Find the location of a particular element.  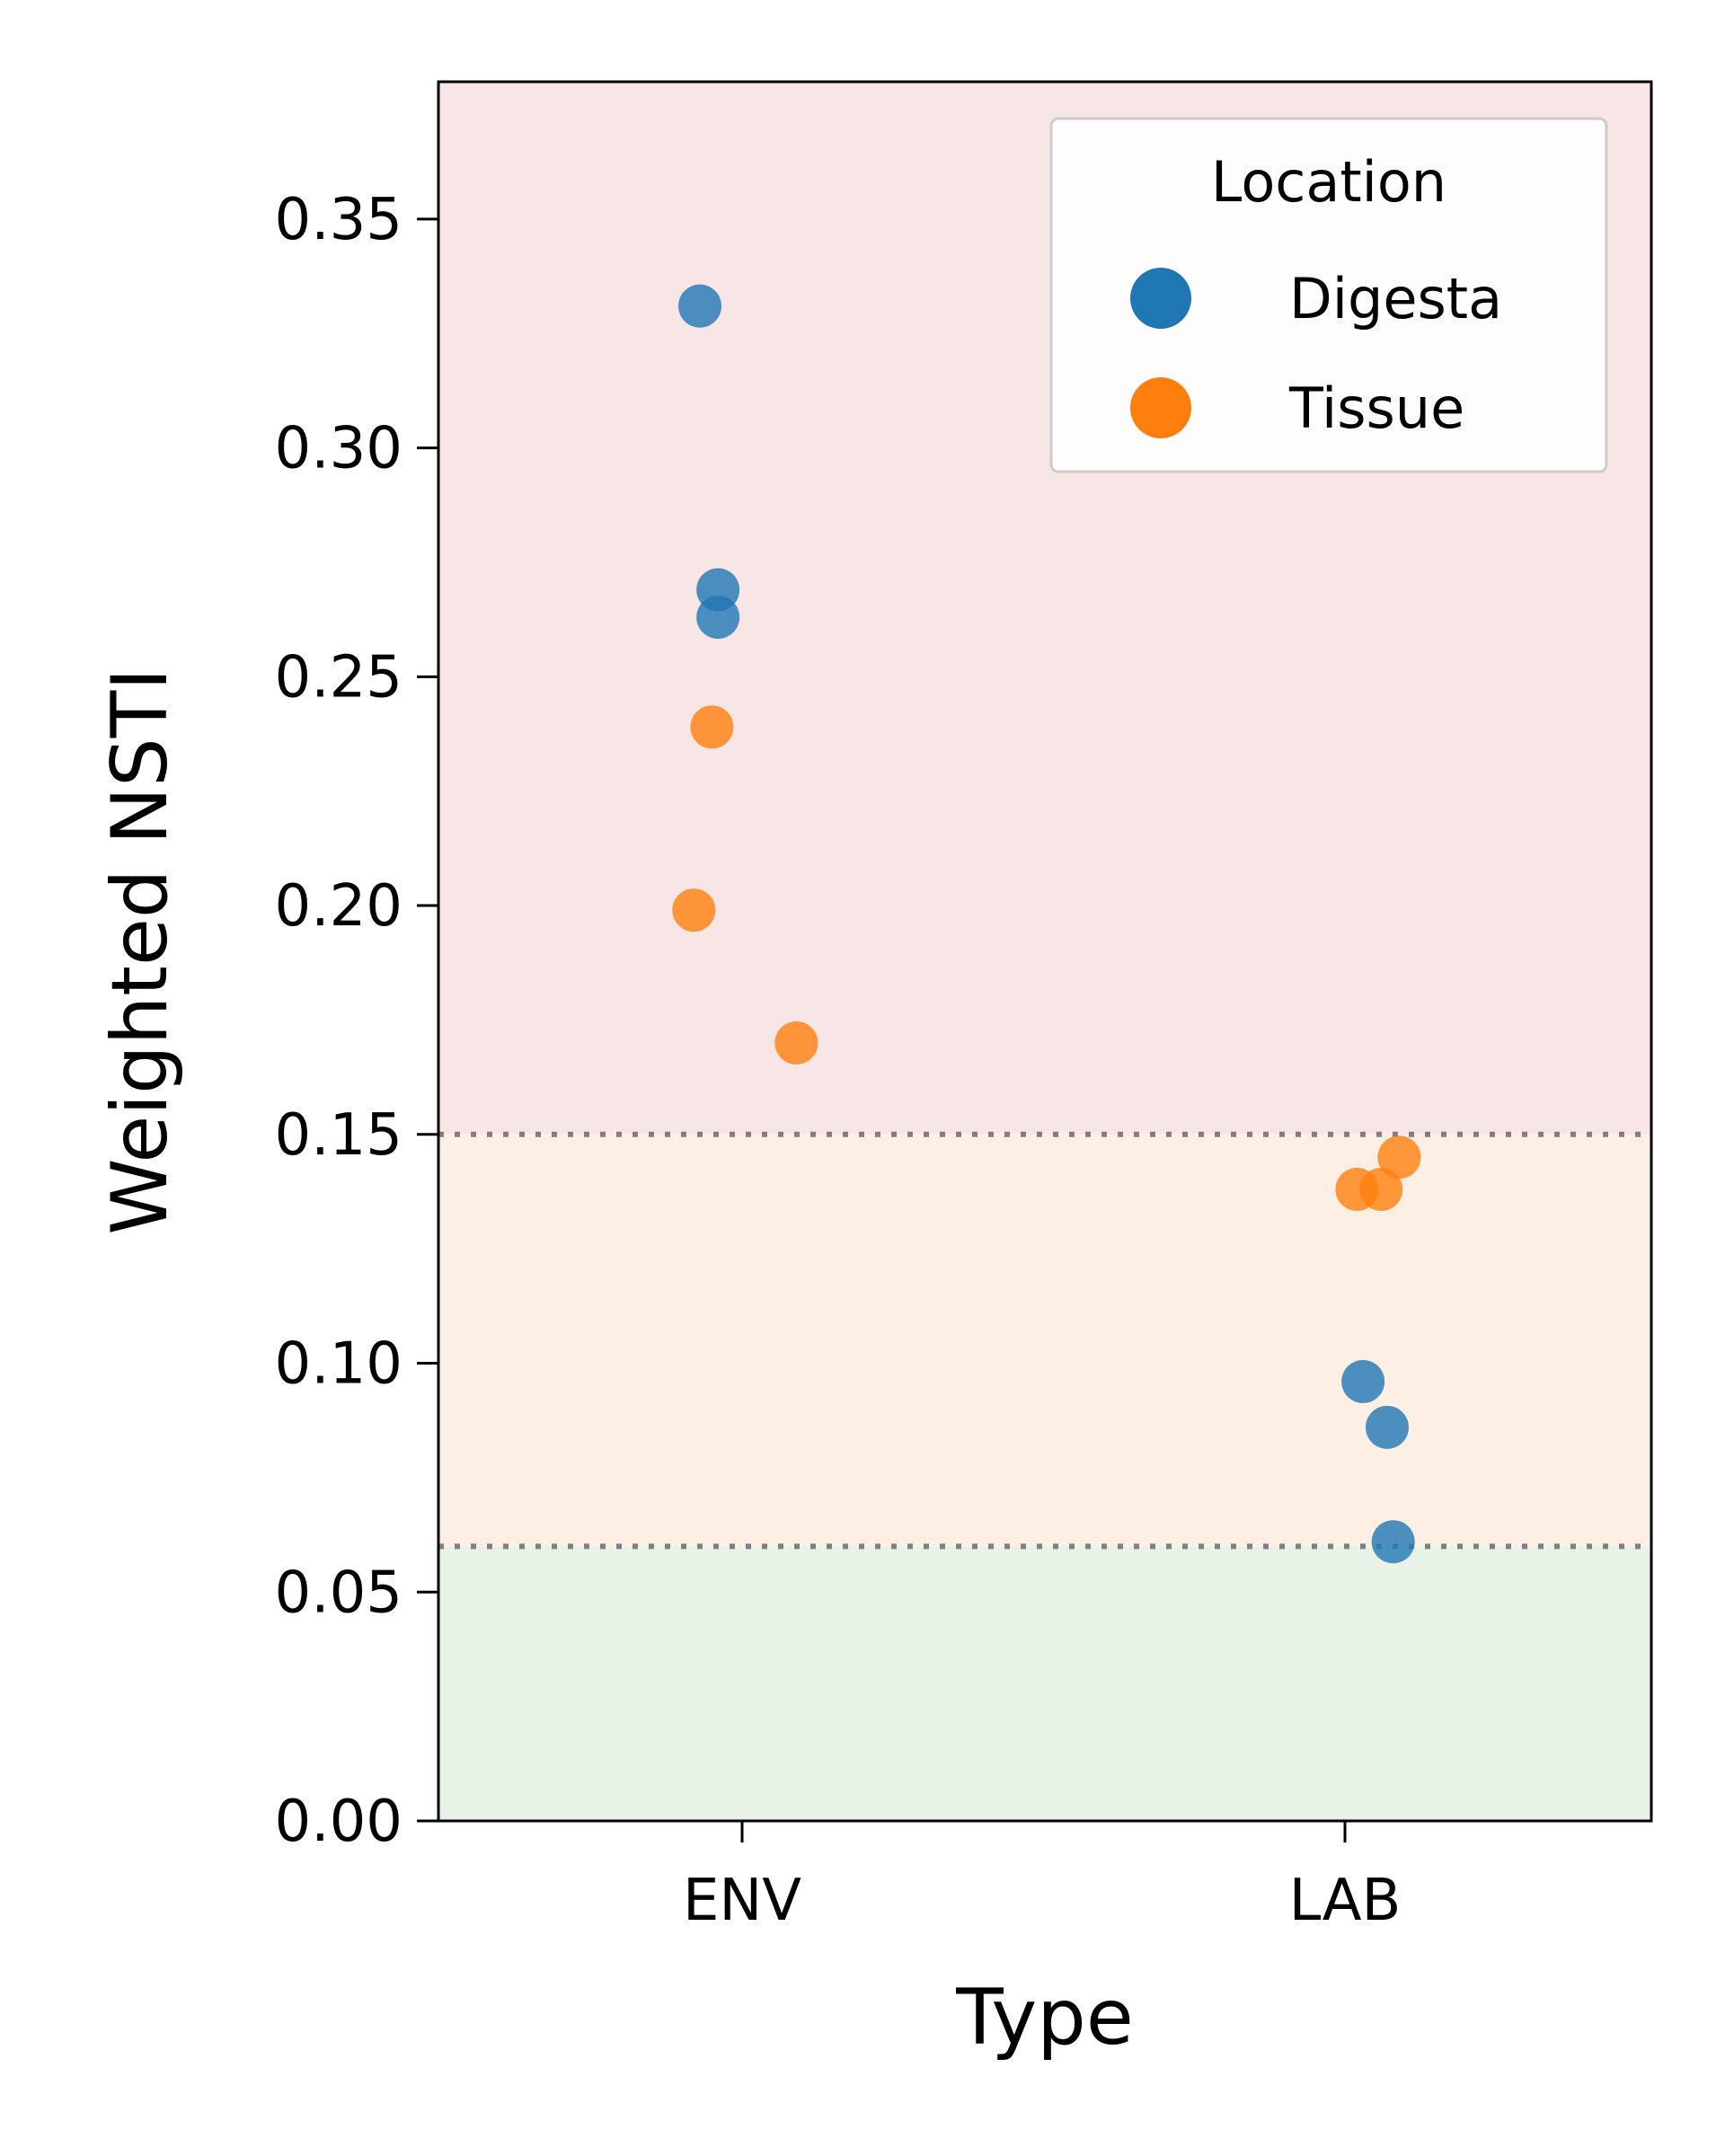

x-axis: ENV LAB is located at coordinates (1042, 1877).